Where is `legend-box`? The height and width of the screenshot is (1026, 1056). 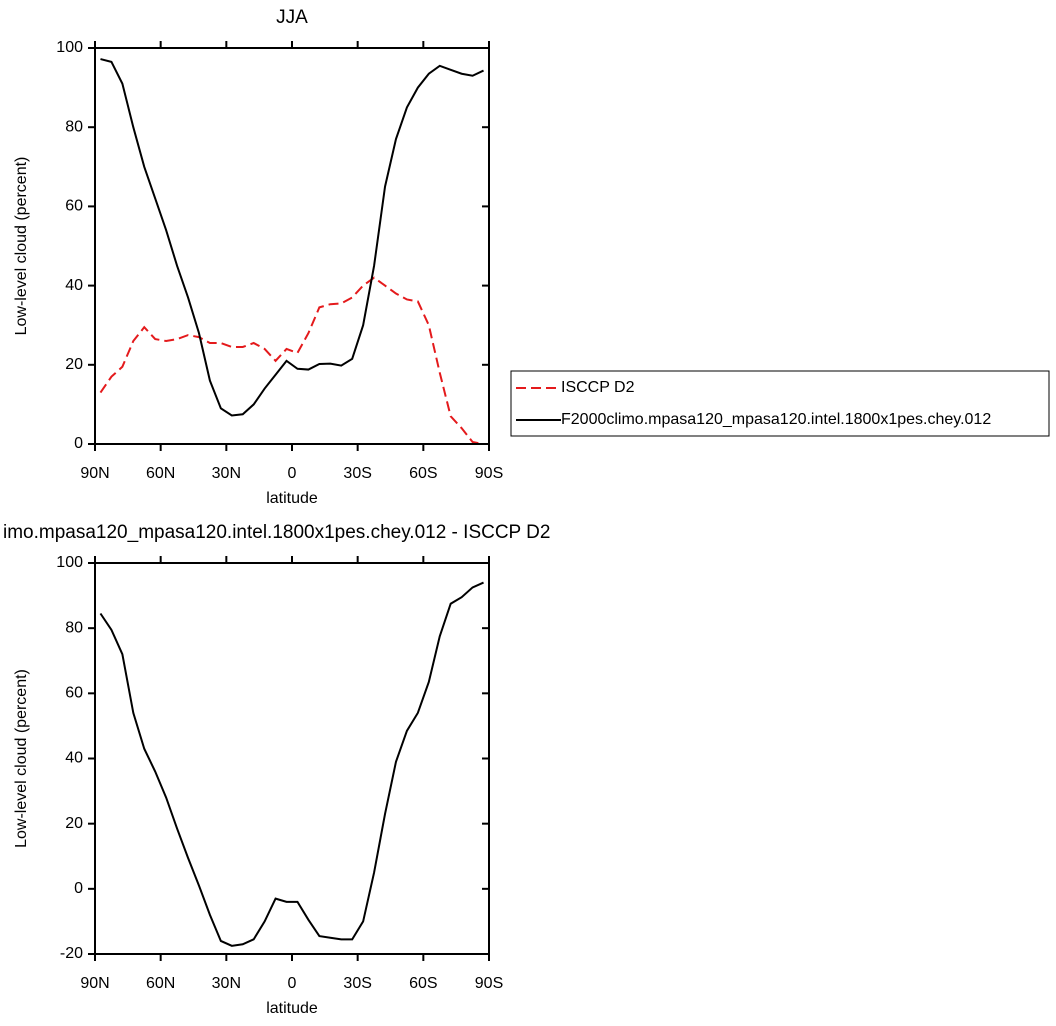
legend-box is located at coordinates (780, 403).